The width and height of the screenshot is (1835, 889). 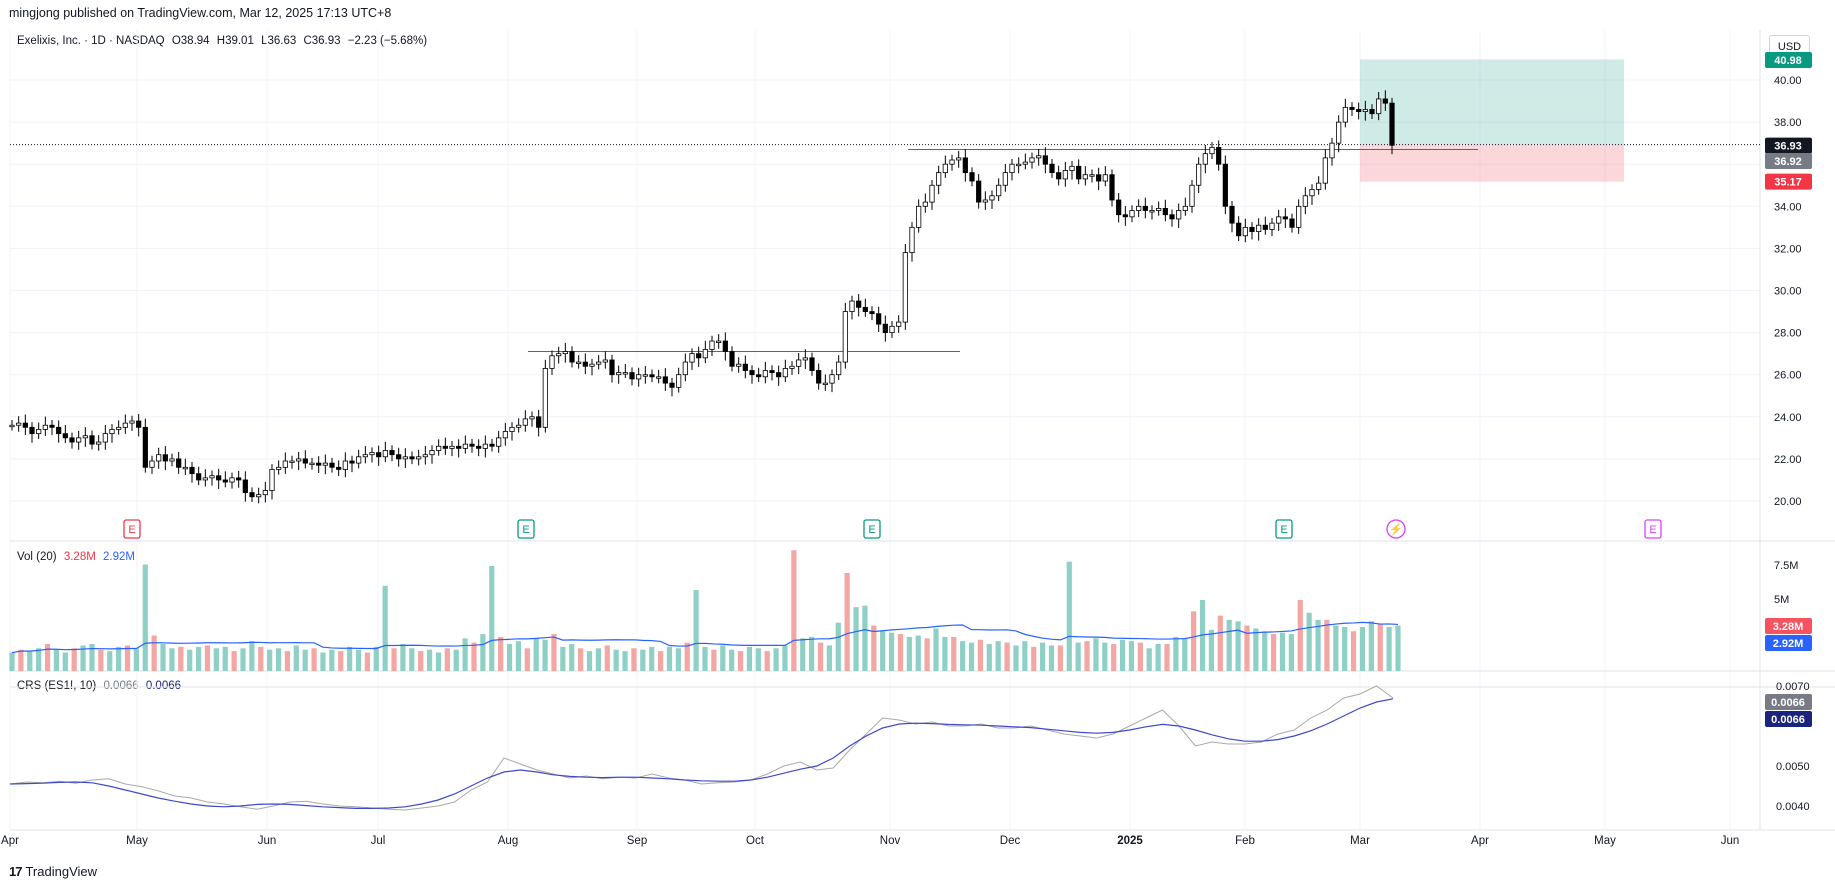 I want to click on event-markers: E E E E ⚡ E, so click(x=892, y=529).